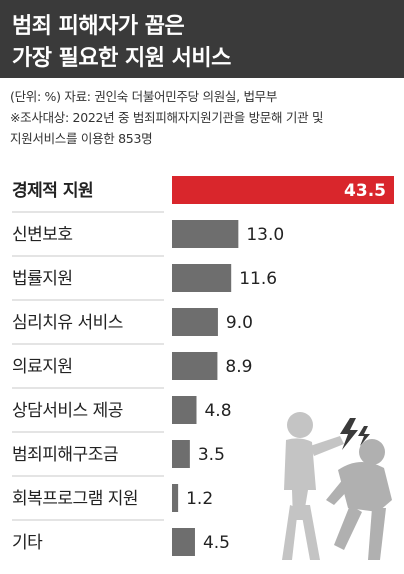  Describe the element at coordinates (258, 279) in the screenshot. I see `value-label: 11.6` at that location.